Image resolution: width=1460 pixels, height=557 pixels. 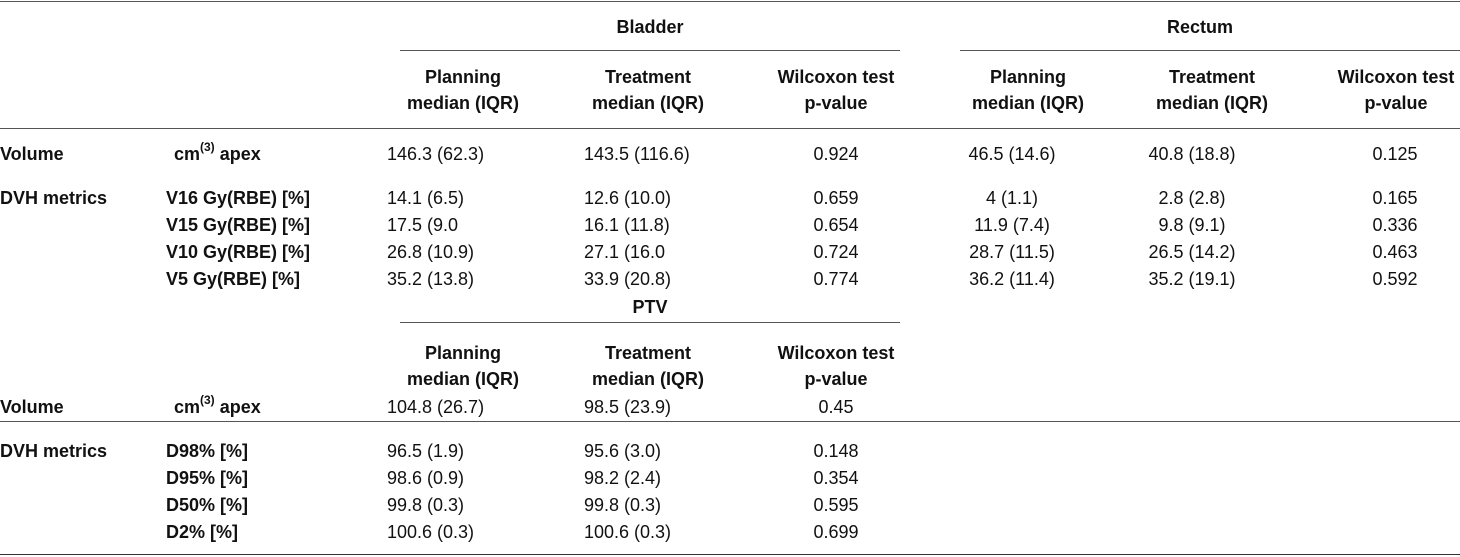 What do you see at coordinates (650, 50) in the screenshot?
I see `bladder-group-rule` at bounding box center [650, 50].